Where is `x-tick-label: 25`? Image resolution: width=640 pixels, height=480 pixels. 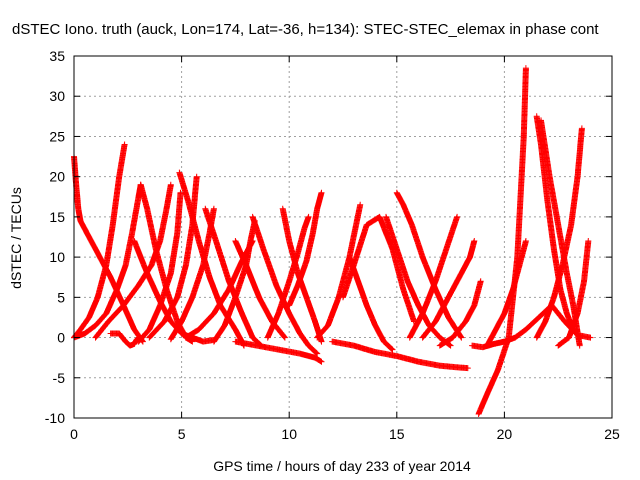
x-tick-label: 25 is located at coordinates (612, 434).